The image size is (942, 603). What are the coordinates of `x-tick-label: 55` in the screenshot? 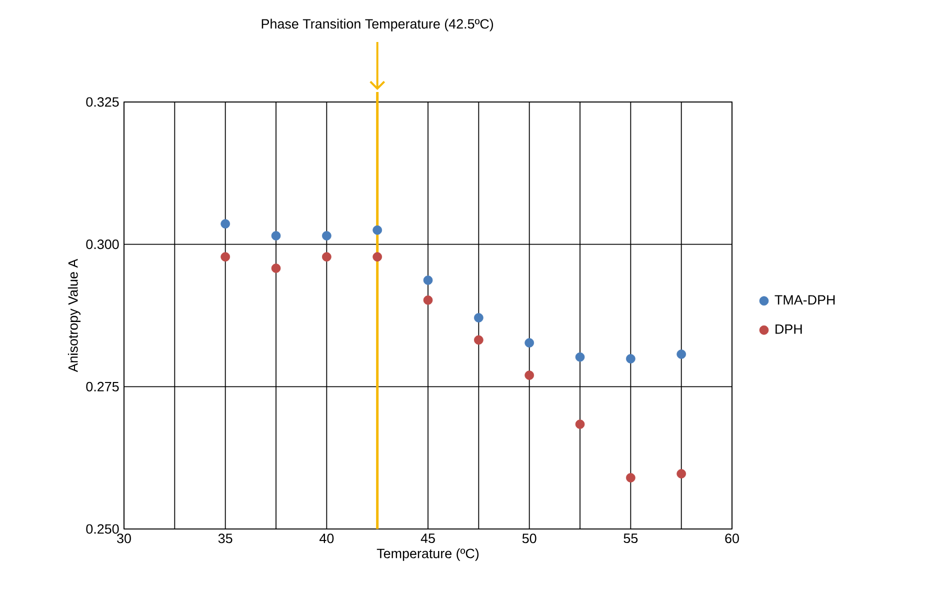 It's located at (631, 539).